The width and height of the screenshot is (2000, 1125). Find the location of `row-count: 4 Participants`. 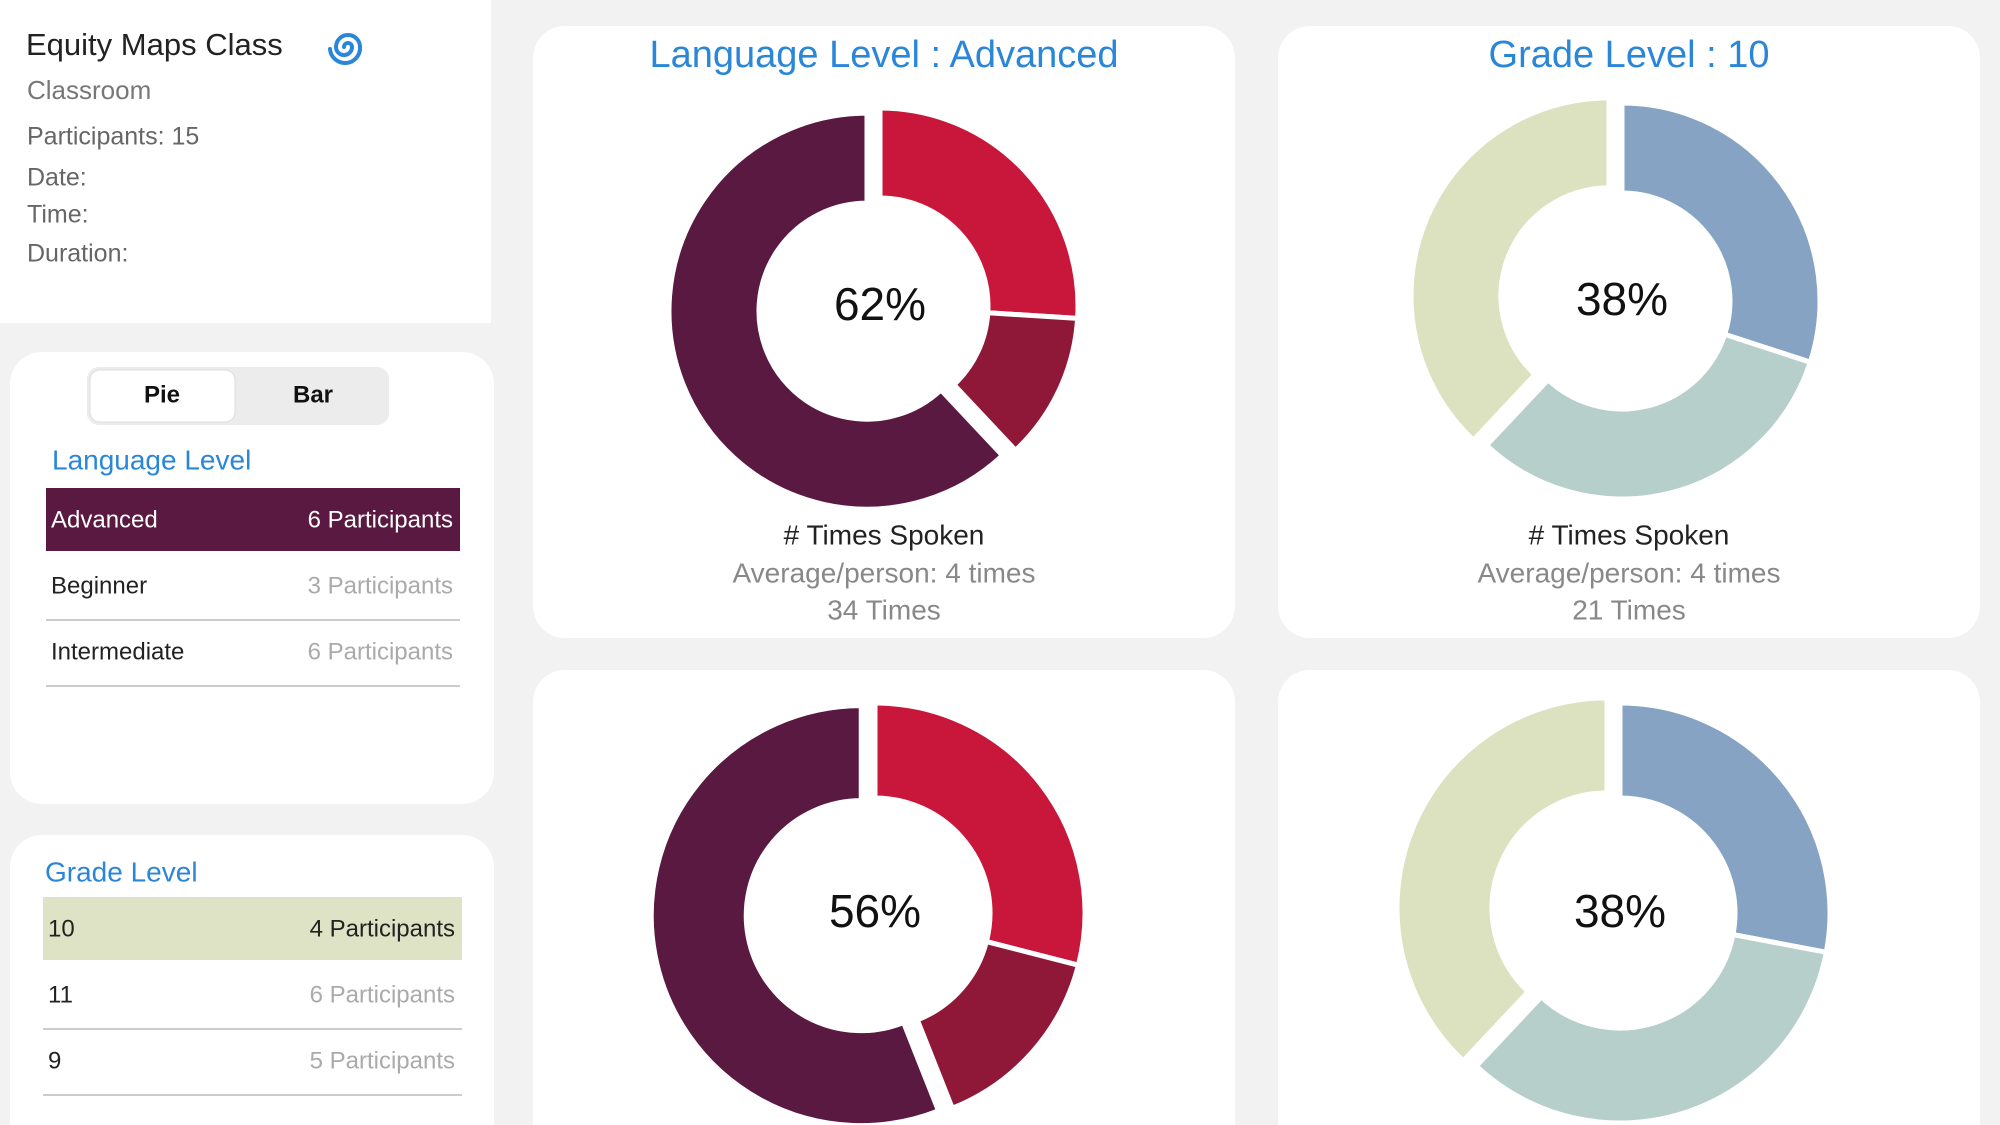

row-count: 4 Participants is located at coordinates (382, 928).